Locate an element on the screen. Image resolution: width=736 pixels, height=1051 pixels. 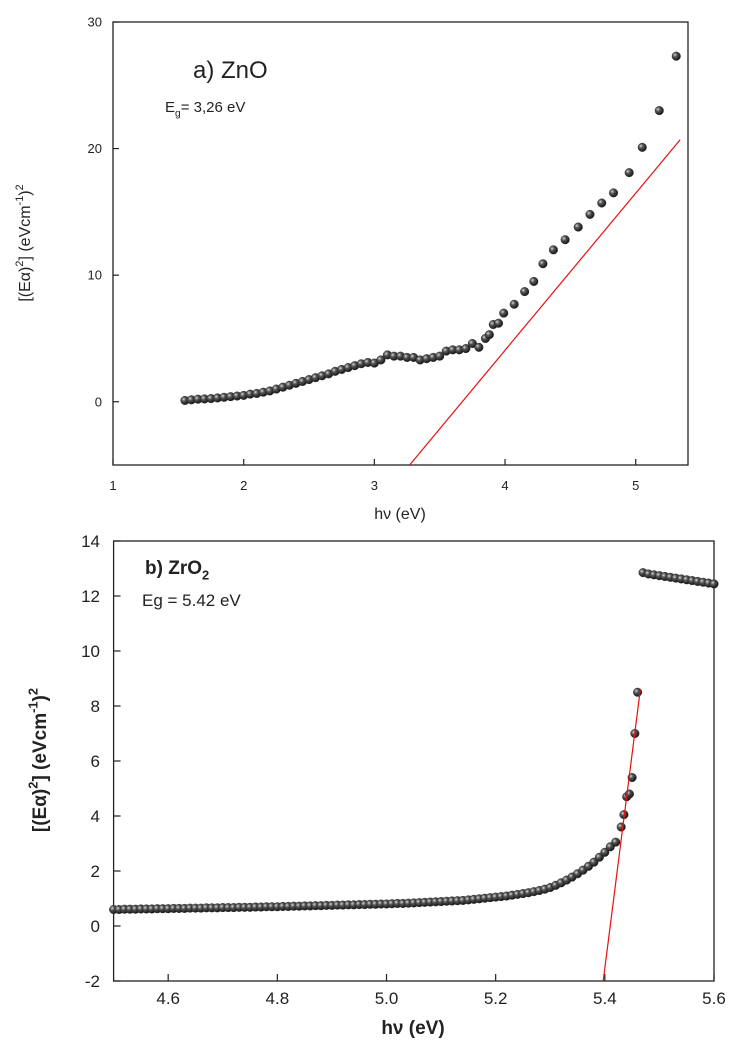
text-part: g is located at coordinates (178, 114).